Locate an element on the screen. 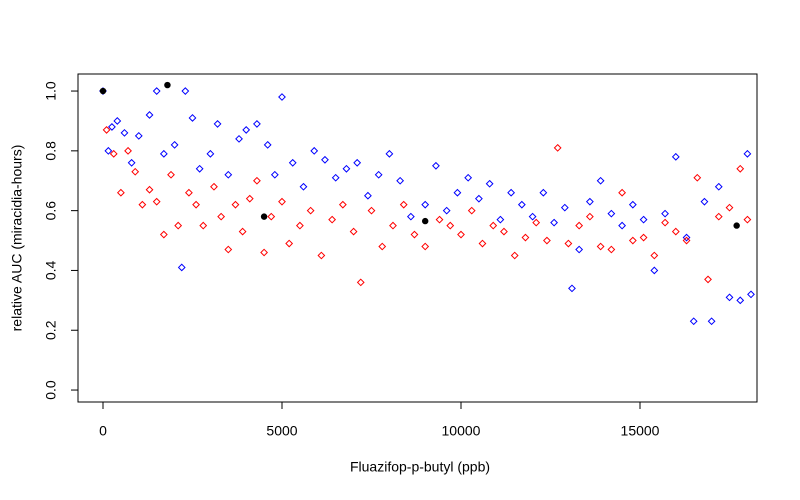  y-tick-label: 0.2 is located at coordinates (51, 330).